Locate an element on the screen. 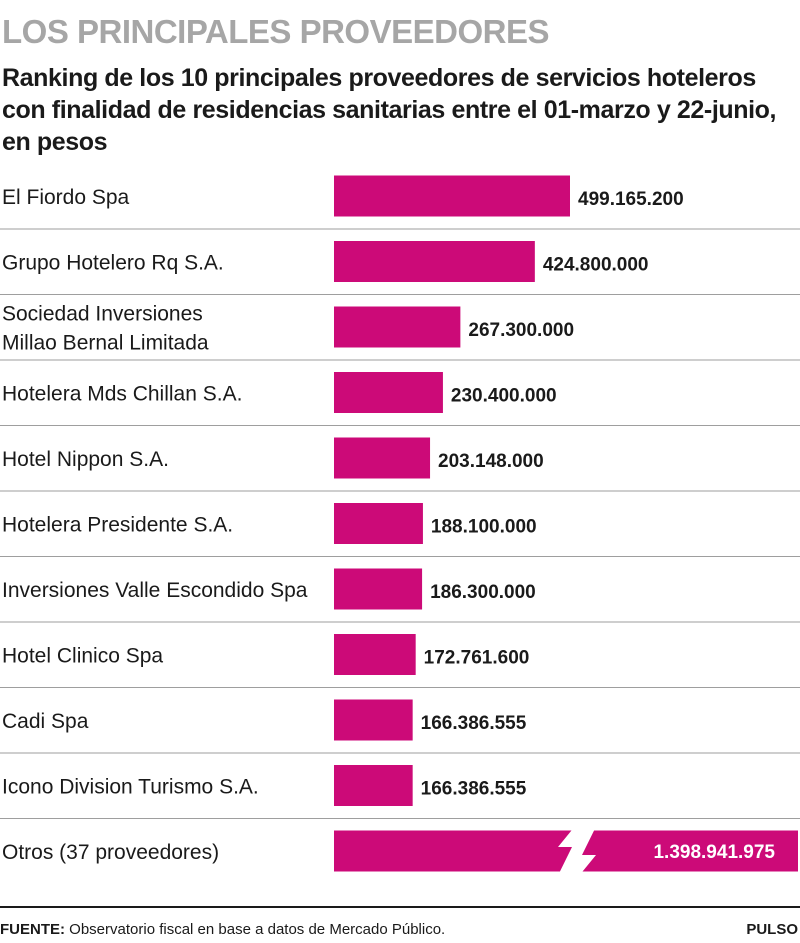  value-label-5: 203.148.000 is located at coordinates (491, 461).